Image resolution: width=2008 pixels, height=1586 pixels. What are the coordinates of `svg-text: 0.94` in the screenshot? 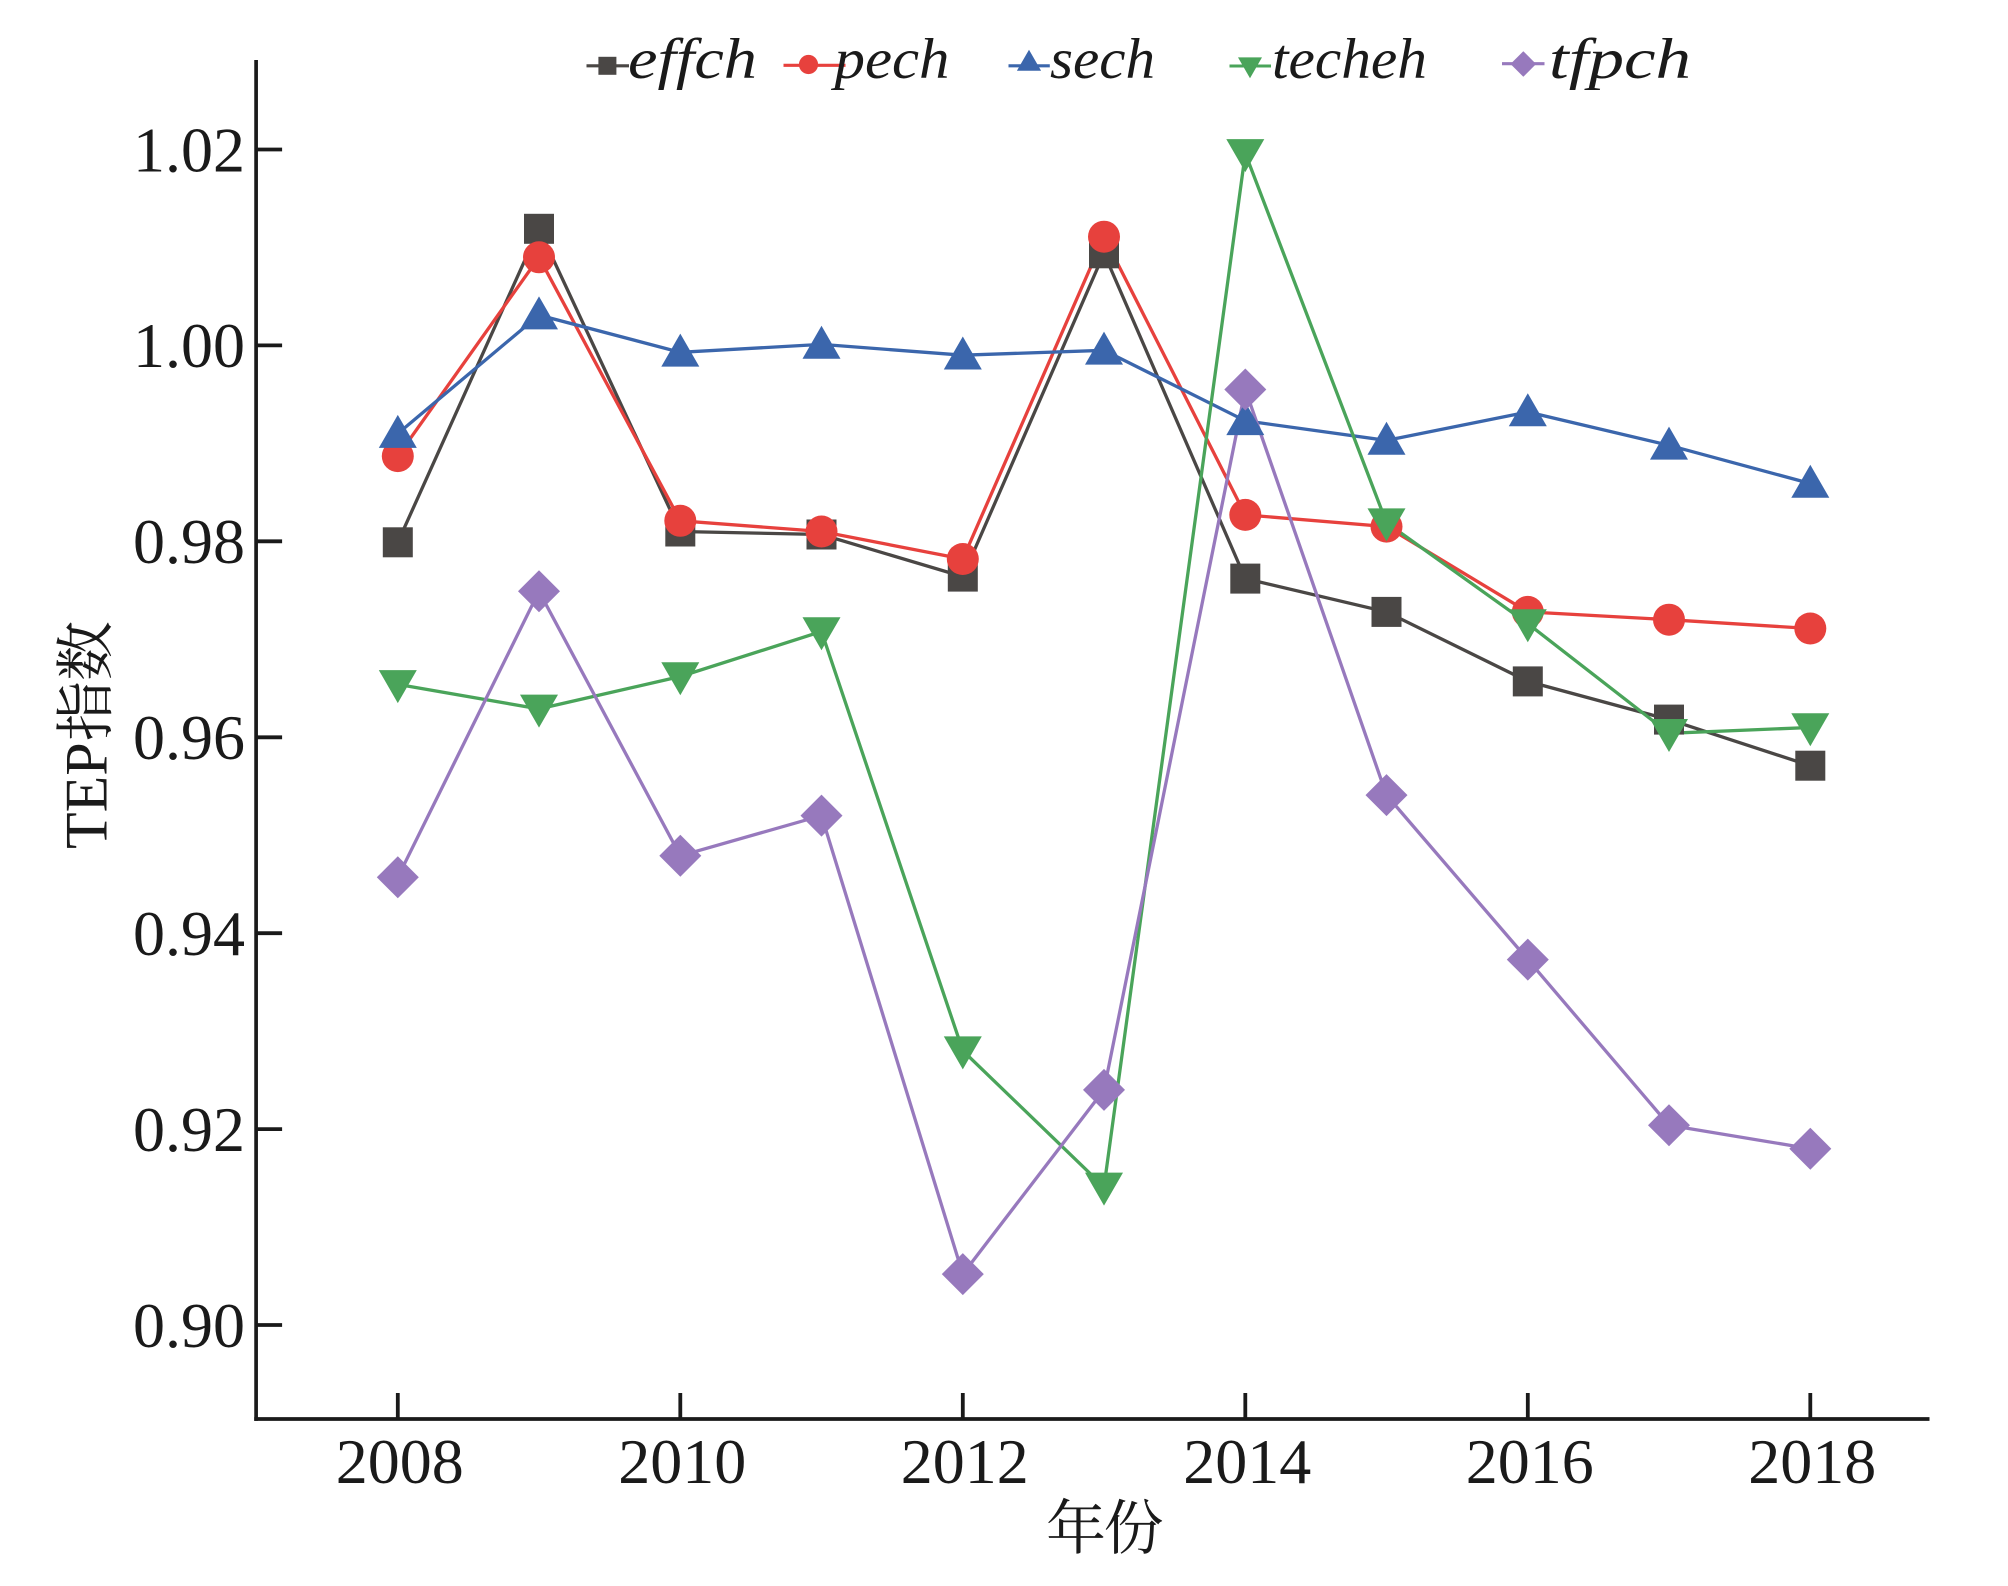 It's located at (189, 933).